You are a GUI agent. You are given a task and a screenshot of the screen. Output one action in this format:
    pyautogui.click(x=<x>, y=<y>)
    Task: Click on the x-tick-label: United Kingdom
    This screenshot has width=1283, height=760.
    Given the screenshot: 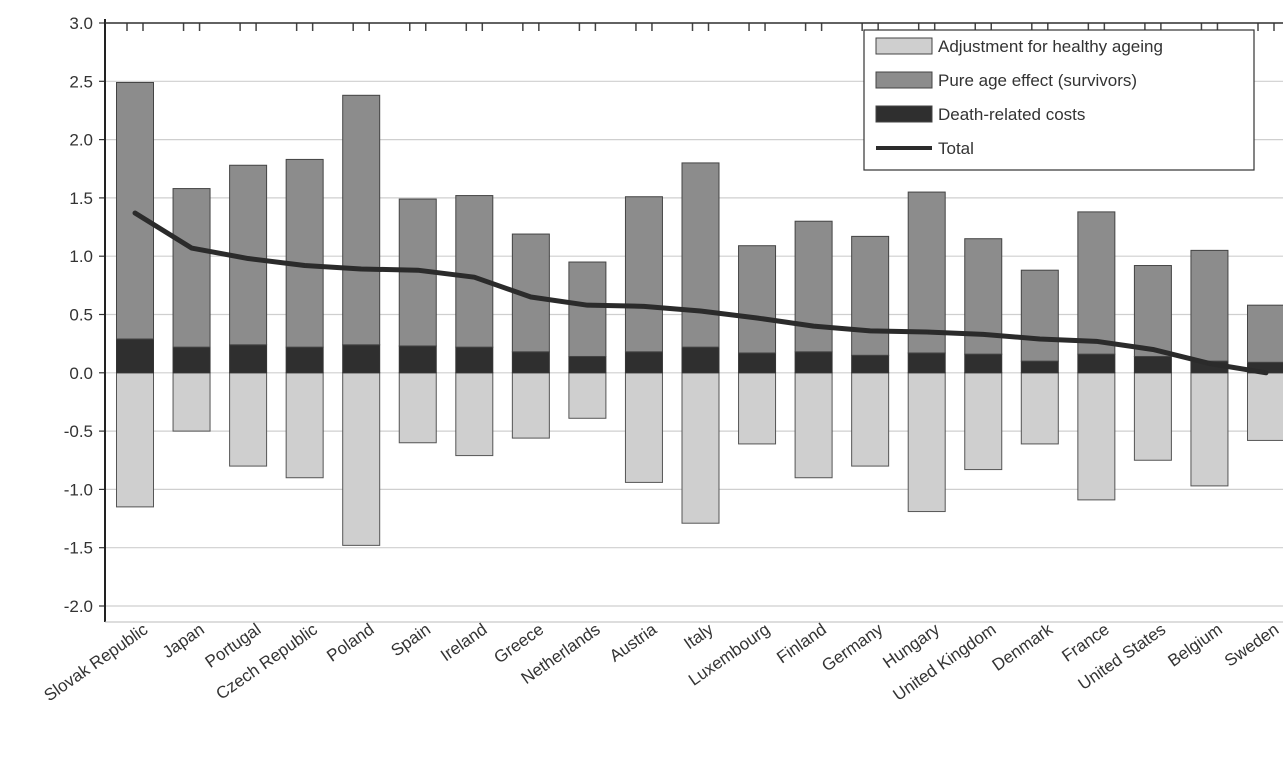 What is the action you would take?
    pyautogui.click(x=945, y=662)
    